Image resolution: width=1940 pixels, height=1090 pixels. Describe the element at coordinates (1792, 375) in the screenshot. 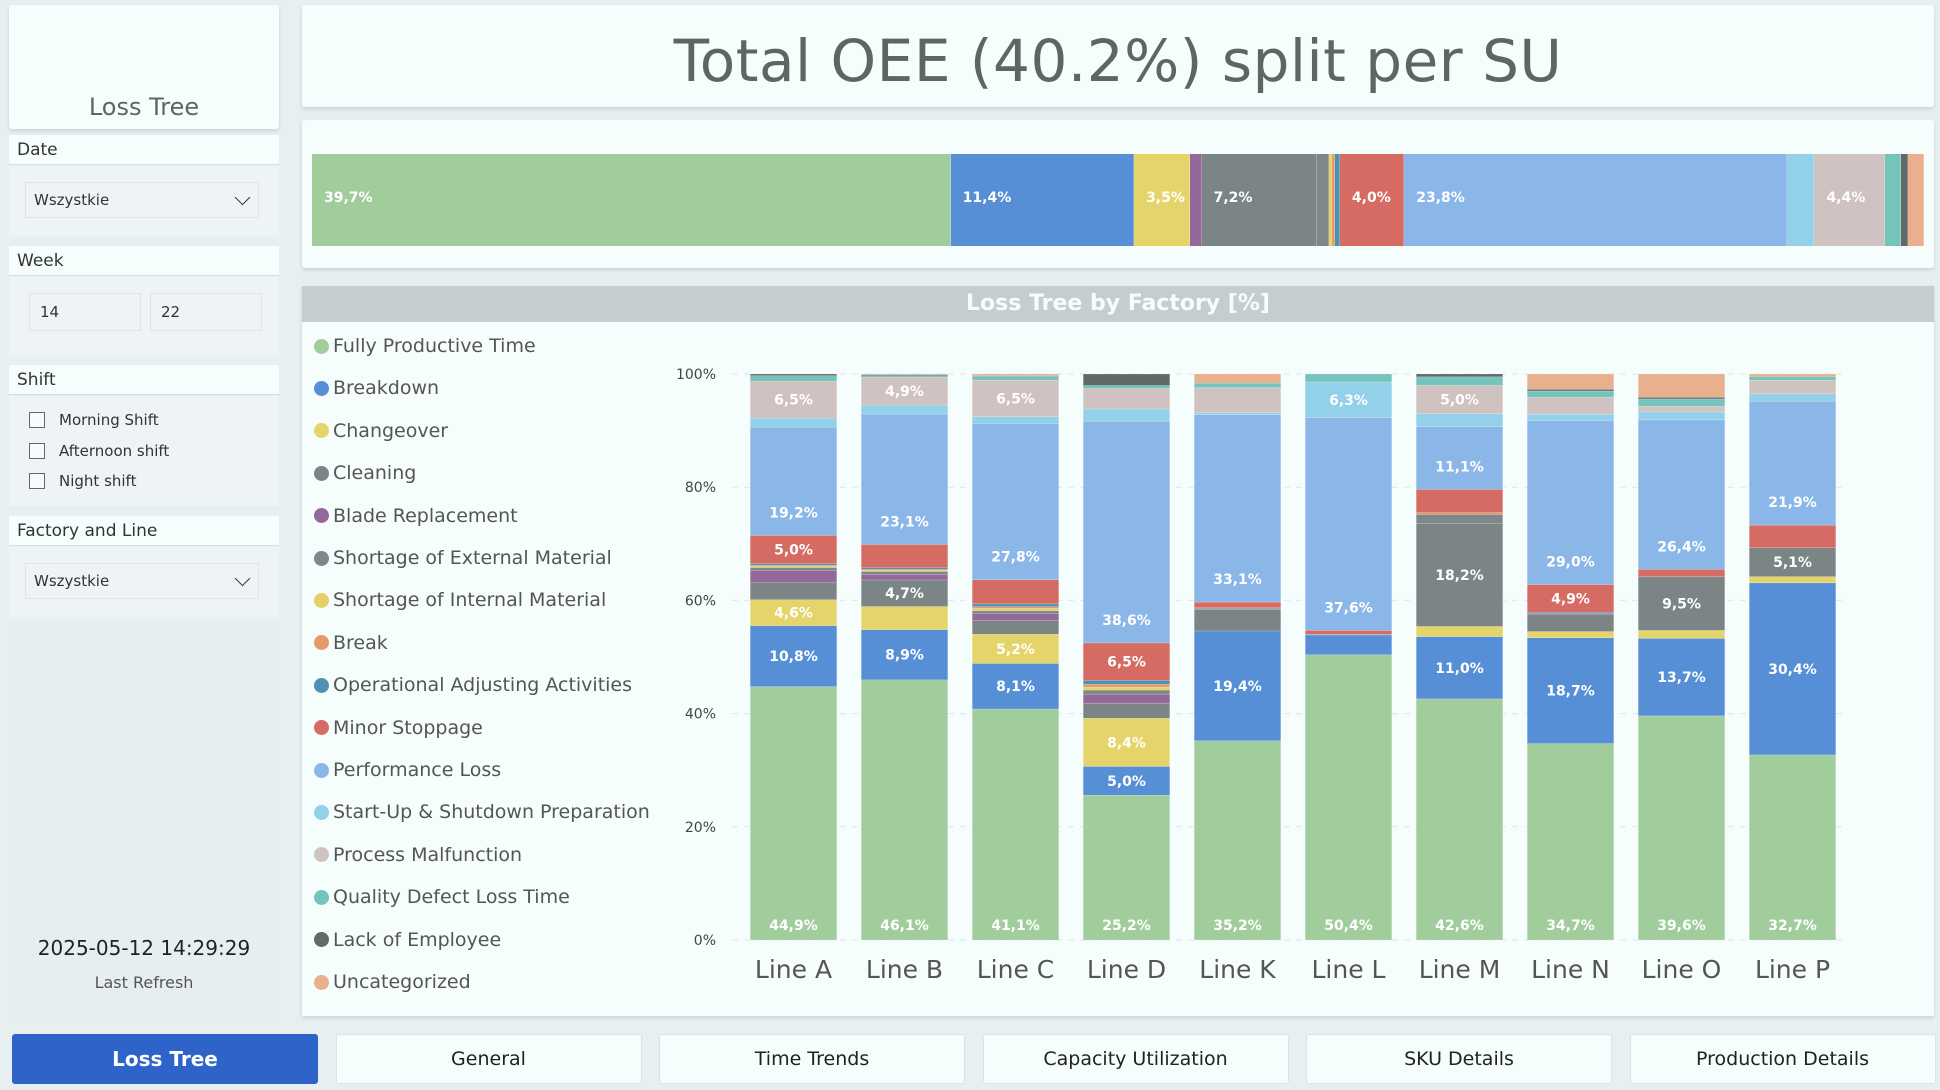

I see `bar-segment-line-p-uncategorized` at that location.